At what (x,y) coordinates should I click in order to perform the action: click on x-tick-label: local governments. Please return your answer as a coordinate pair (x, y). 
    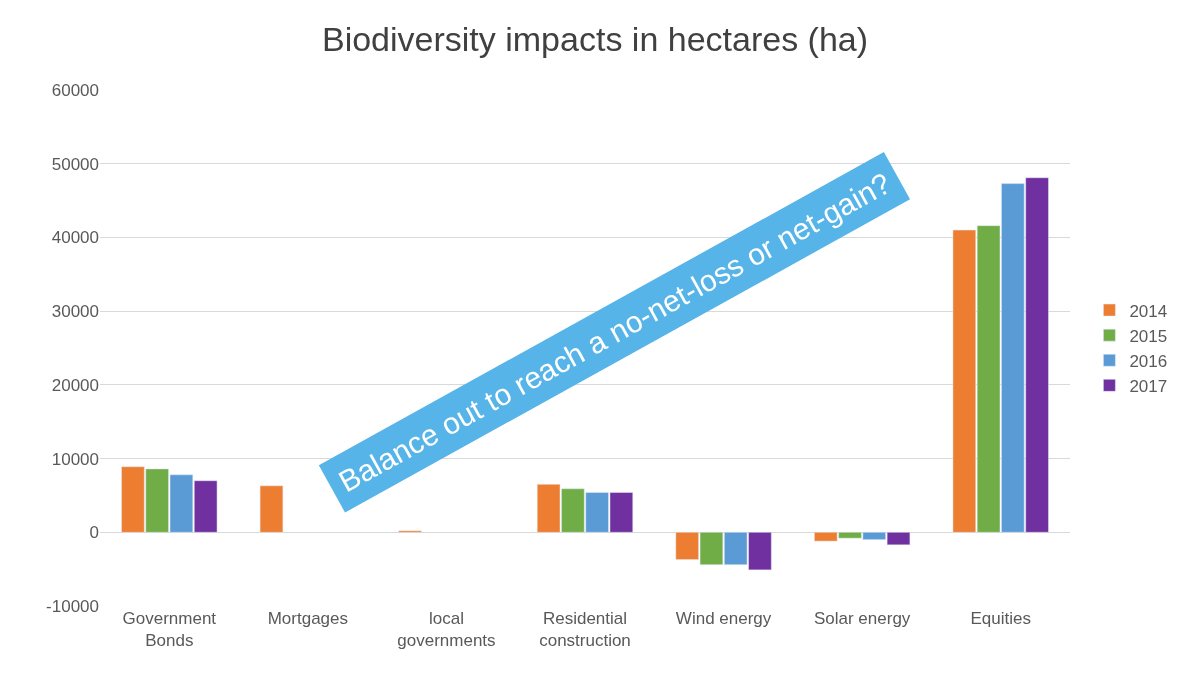
    Looking at the image, I should click on (446, 630).